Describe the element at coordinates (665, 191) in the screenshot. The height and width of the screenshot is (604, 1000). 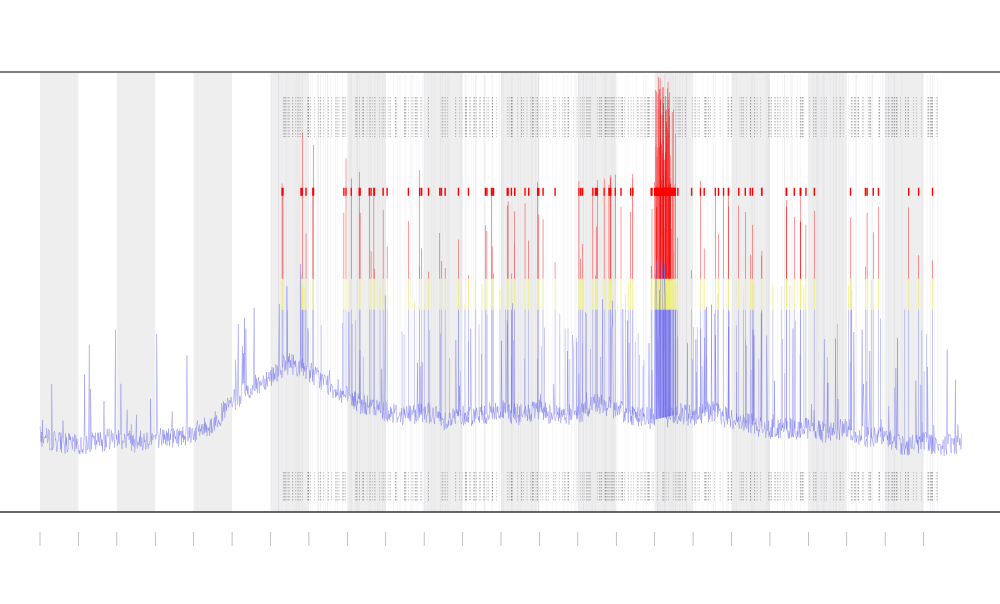
I see `burst-block` at that location.